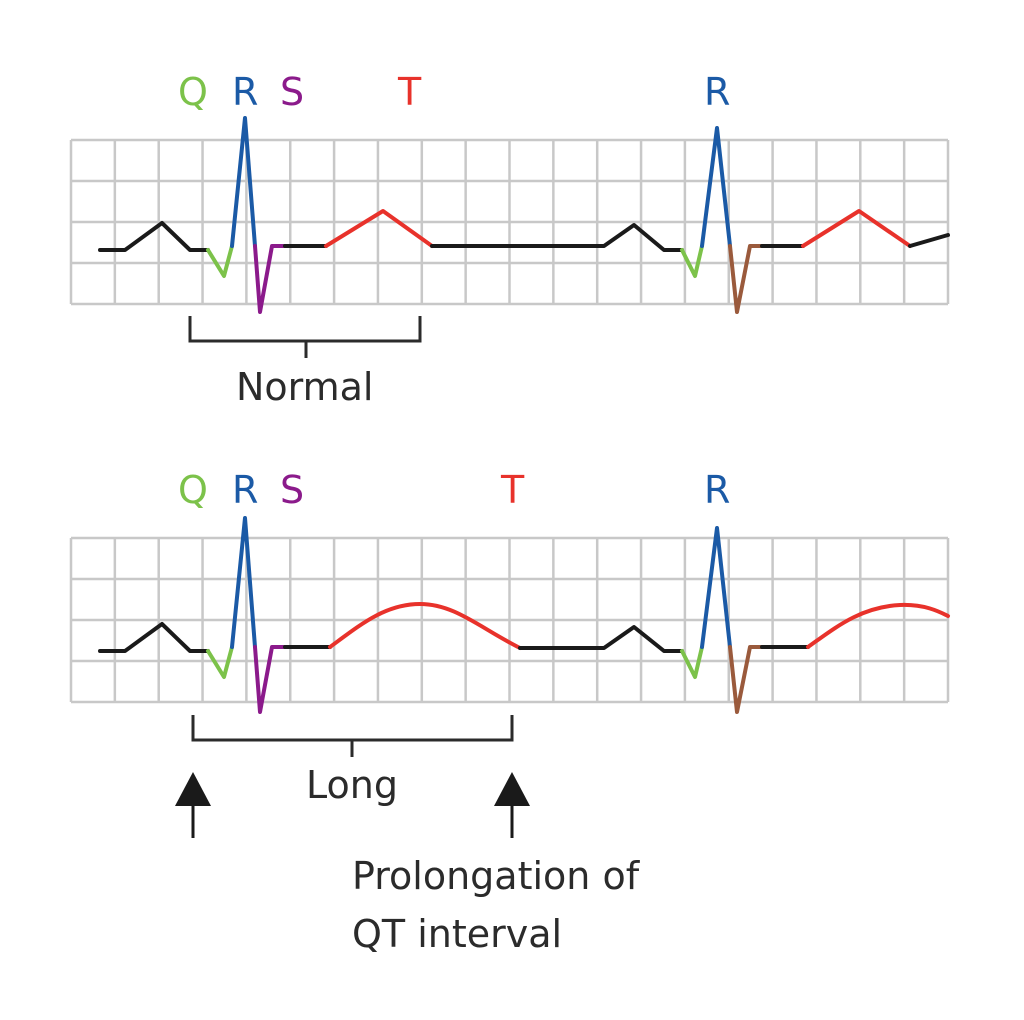 The height and width of the screenshot is (1020, 1024). Describe the element at coordinates (154, 637) in the screenshot. I see `long-p-wave` at that location.